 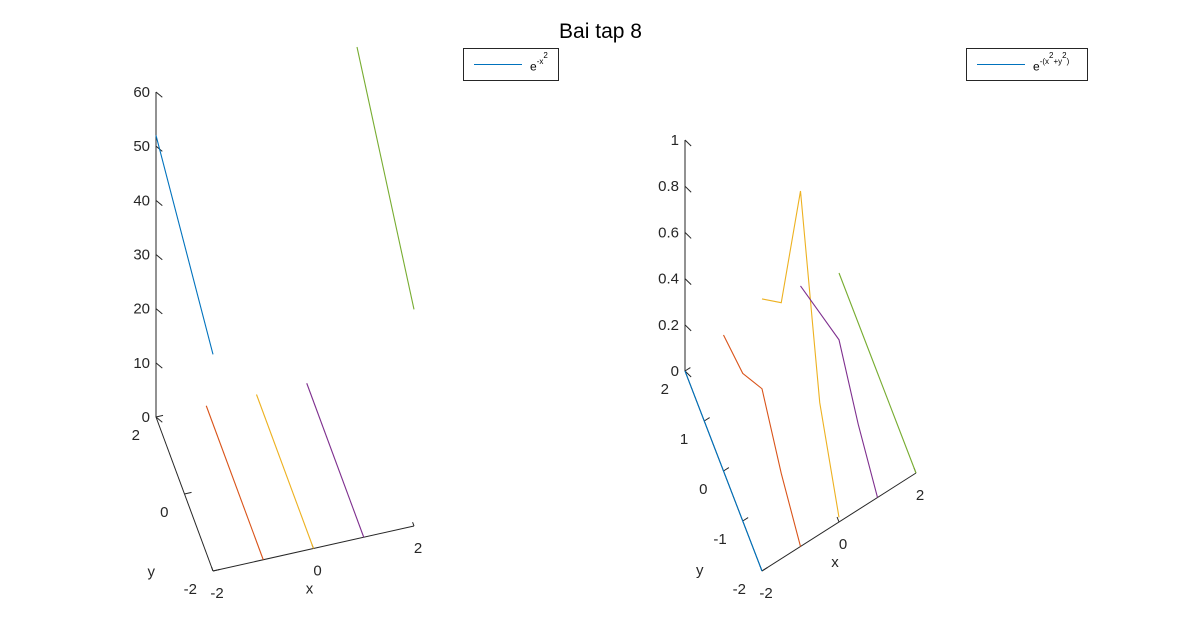 I want to click on z-tick-label: 60, so click(x=141, y=92).